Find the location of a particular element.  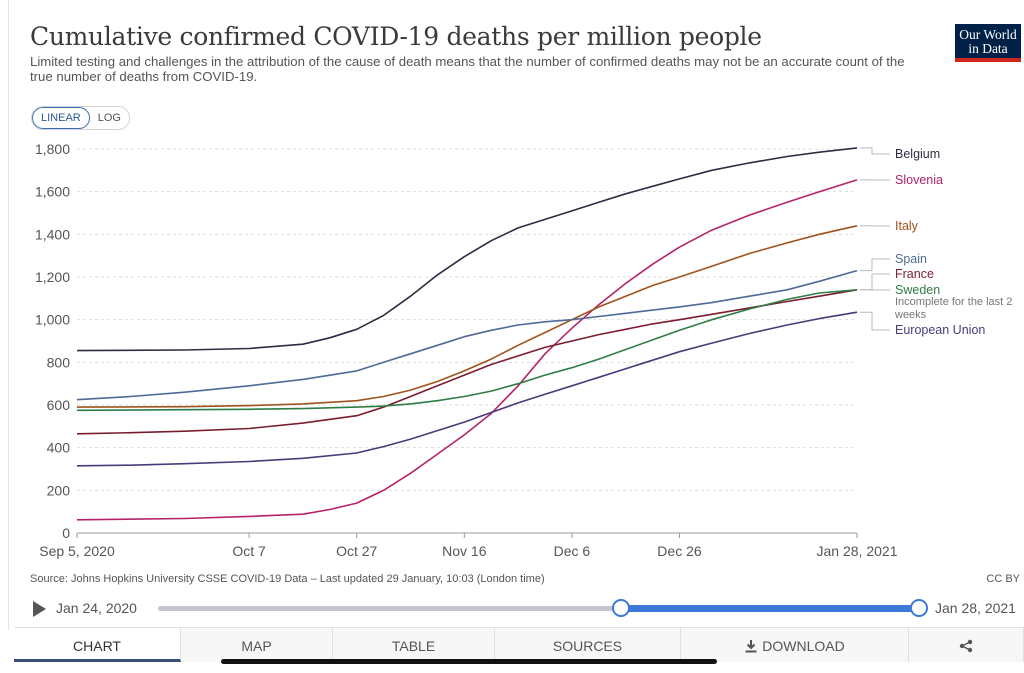

tab-download: DOWNLOAD is located at coordinates (795, 645).